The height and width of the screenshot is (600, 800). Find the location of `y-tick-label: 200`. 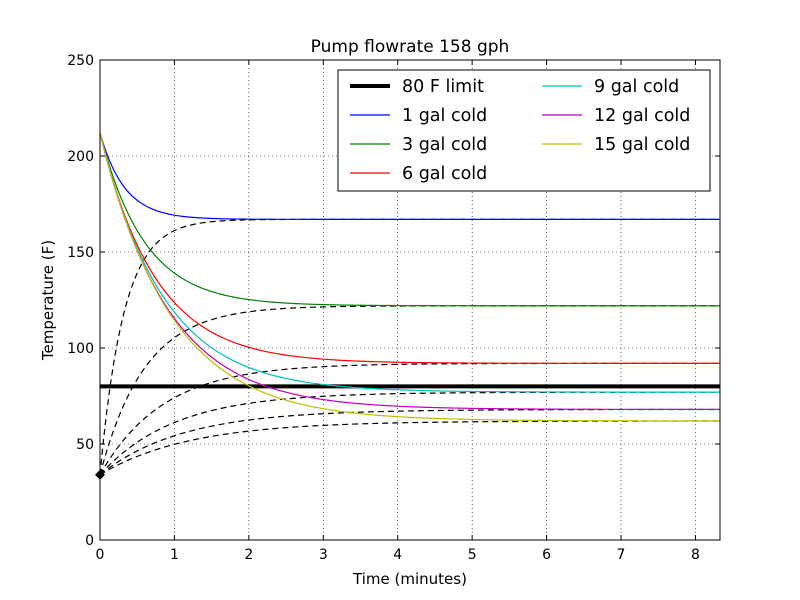

y-tick-label: 200 is located at coordinates (80, 157).